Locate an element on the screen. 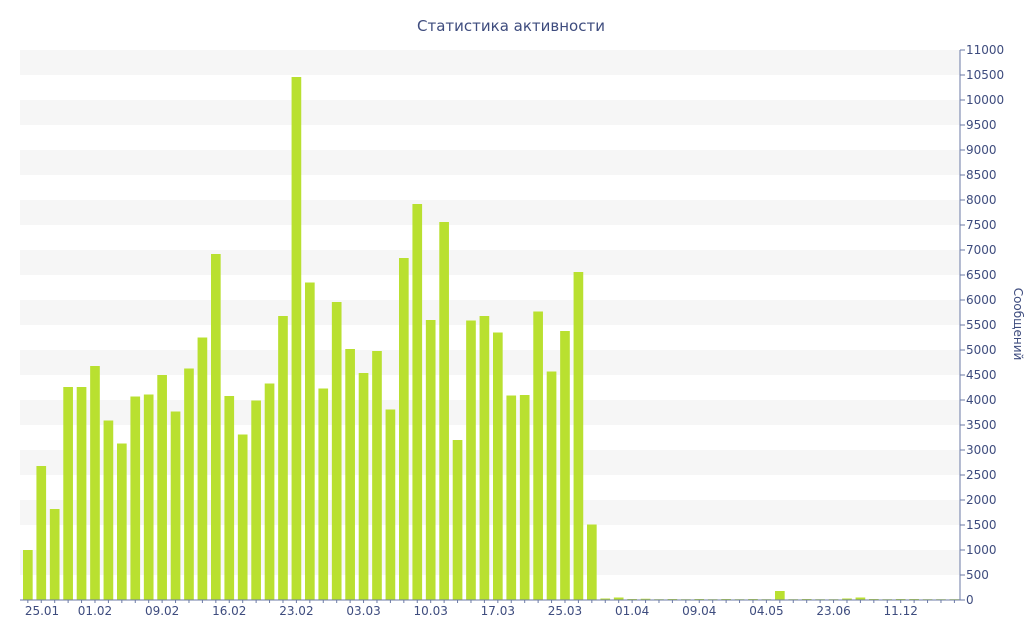  x-tick-label: 25.01 is located at coordinates (42, 611).